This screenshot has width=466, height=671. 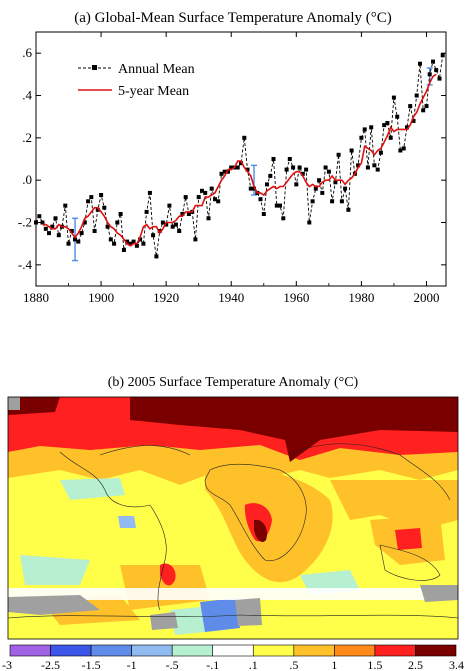 I want to click on colorbar-tick-label: 2.5, so click(x=415, y=664).